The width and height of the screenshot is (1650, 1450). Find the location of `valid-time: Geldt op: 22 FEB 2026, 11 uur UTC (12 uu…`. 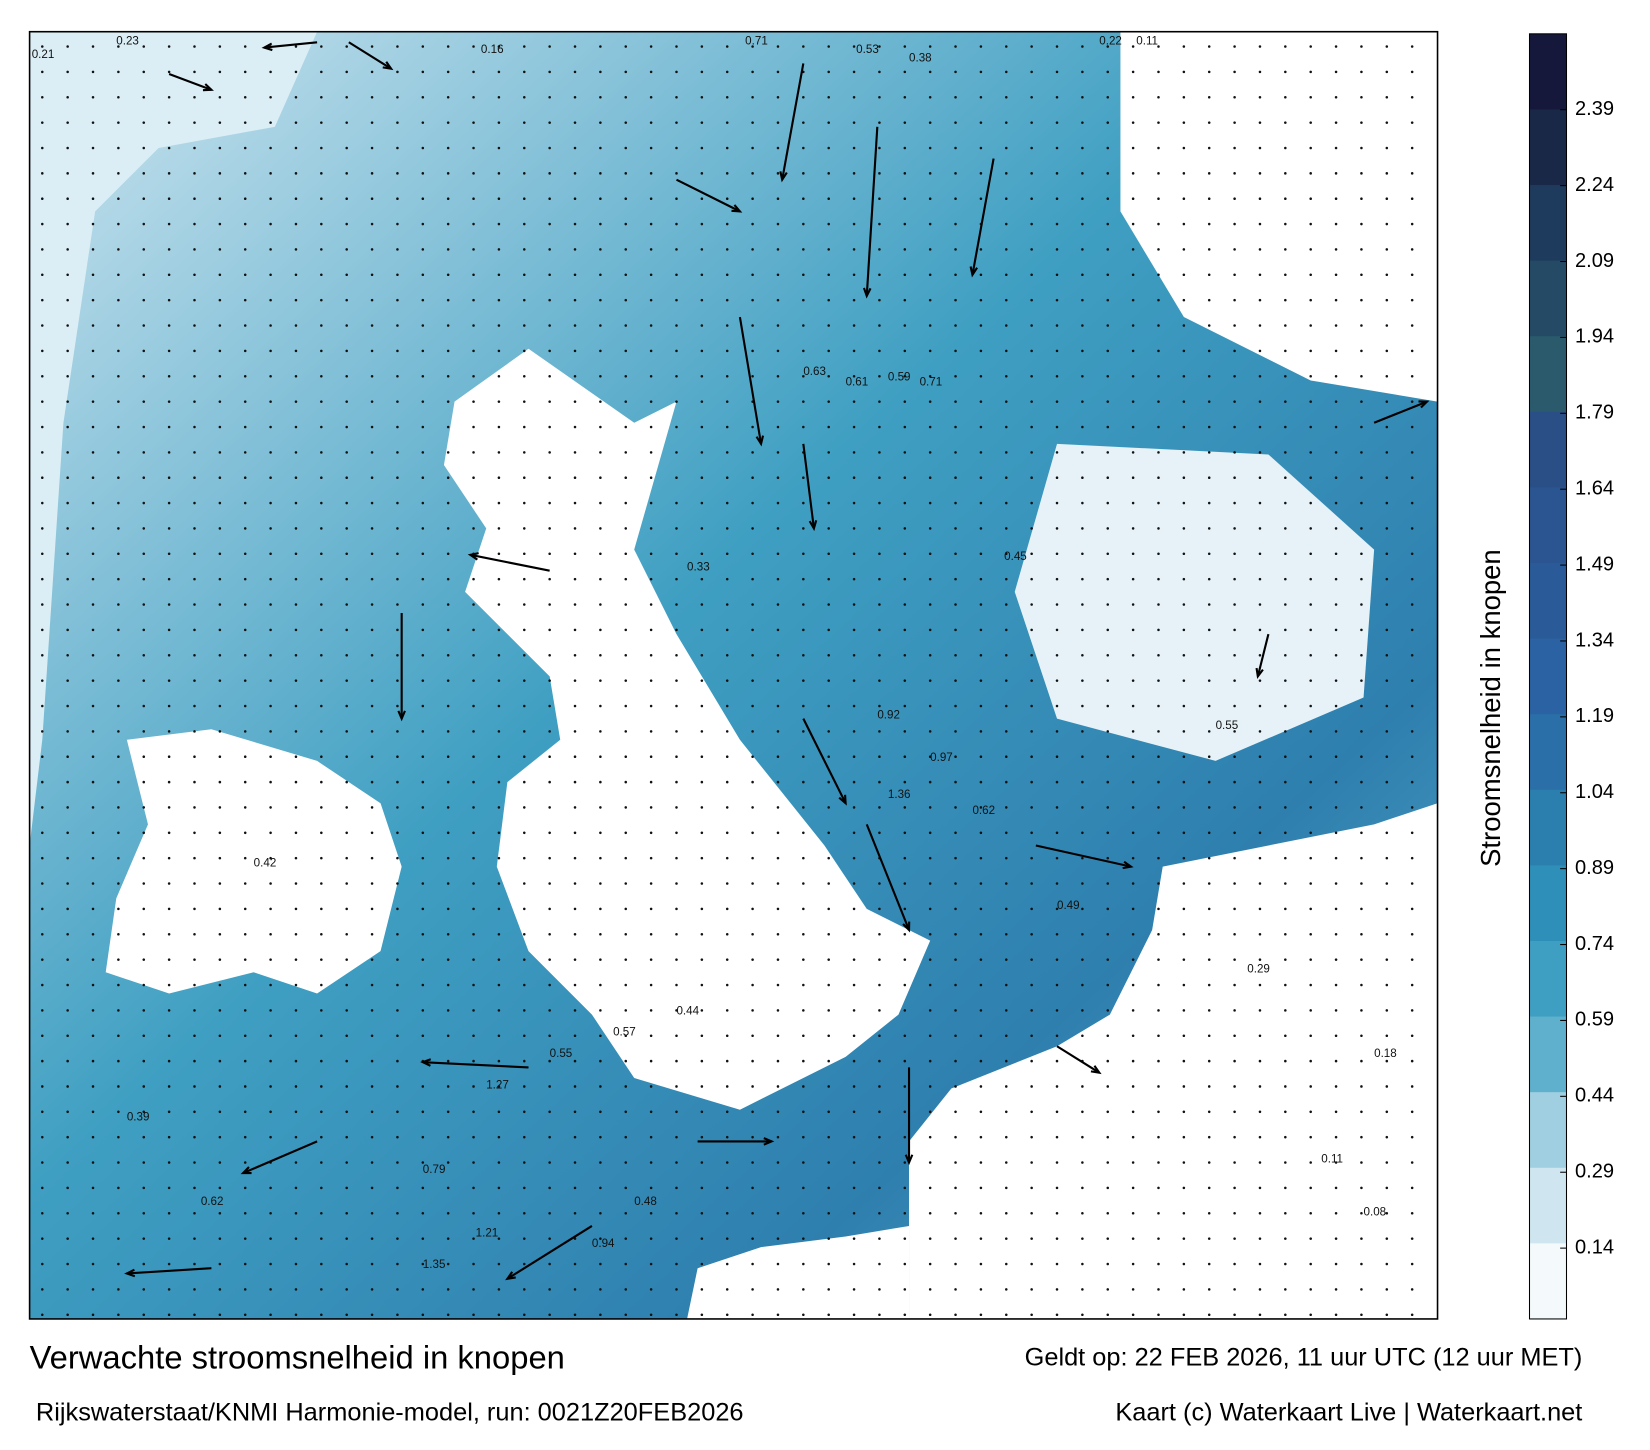

valid-time: Geldt op: 22 FEB 2026, 11 uur UTC (12 uu… is located at coordinates (1304, 1357).